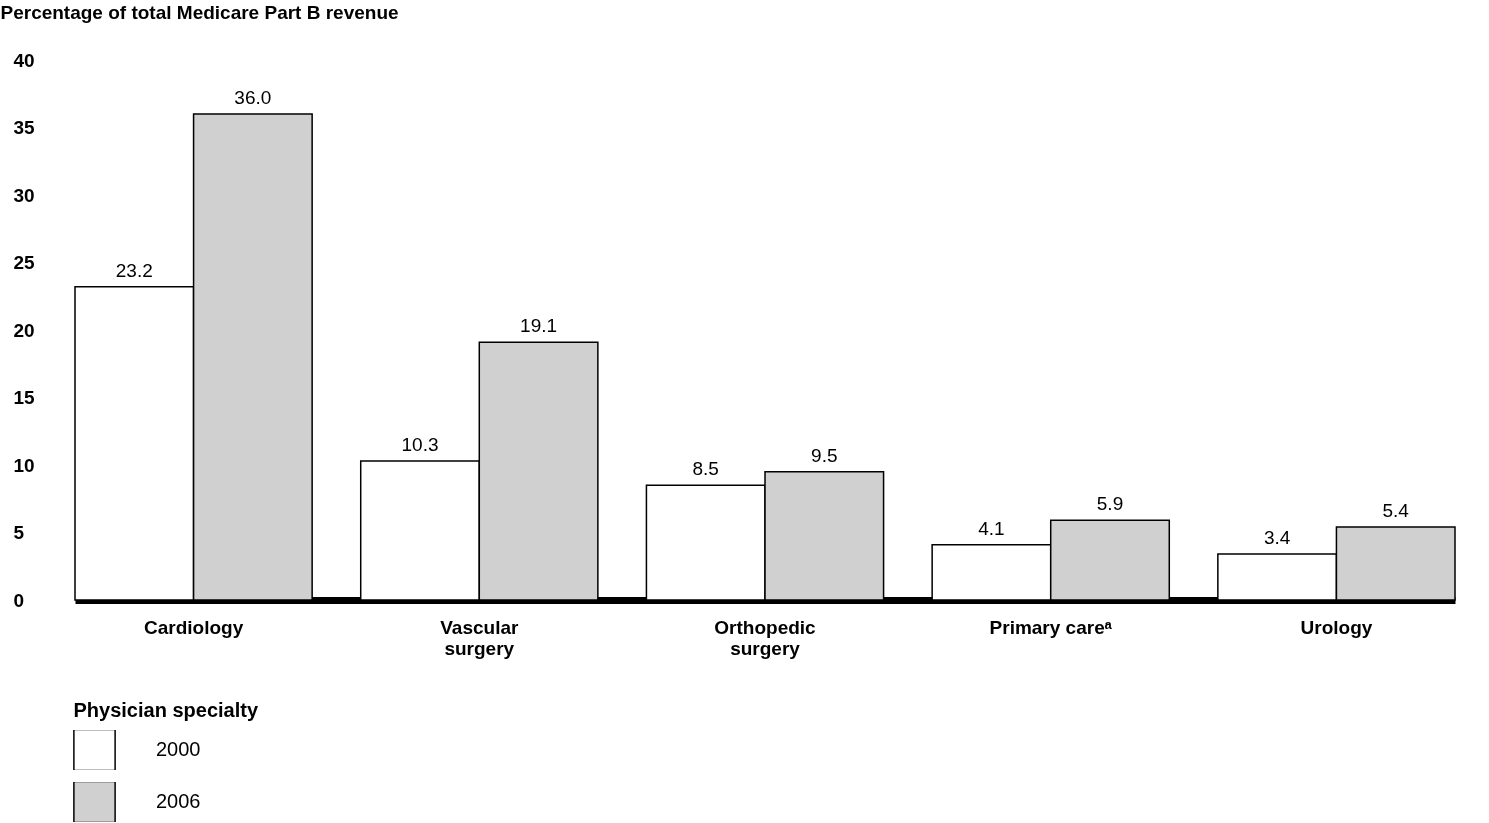 This screenshot has height=823, width=1489. I want to click on y-tick-label: 10, so click(24, 465).